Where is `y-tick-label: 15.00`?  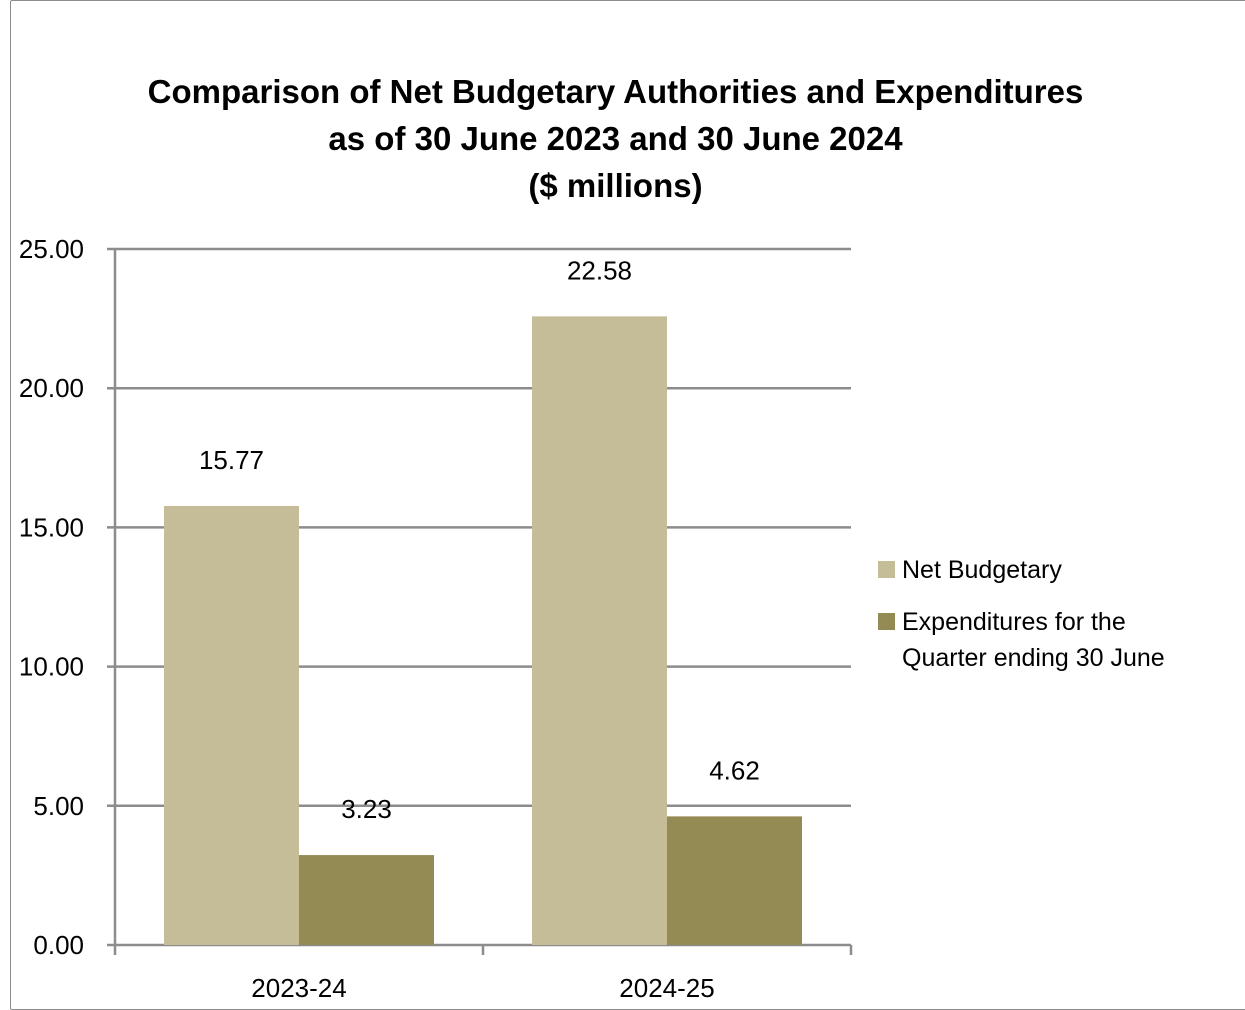
y-tick-label: 15.00 is located at coordinates (51, 527).